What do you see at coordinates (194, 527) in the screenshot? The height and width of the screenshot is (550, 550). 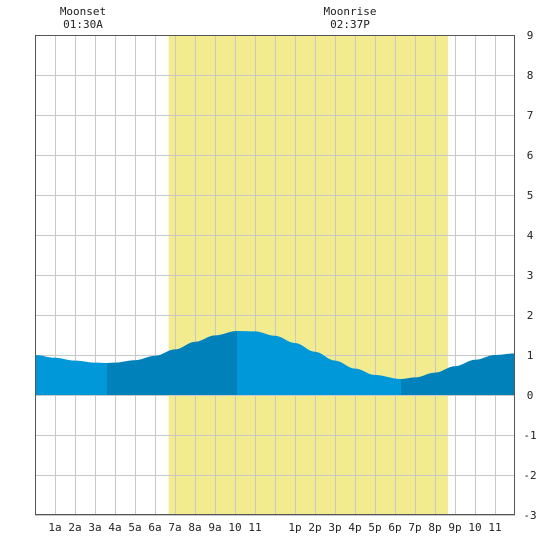 I see `x-tick-label: 8a` at bounding box center [194, 527].